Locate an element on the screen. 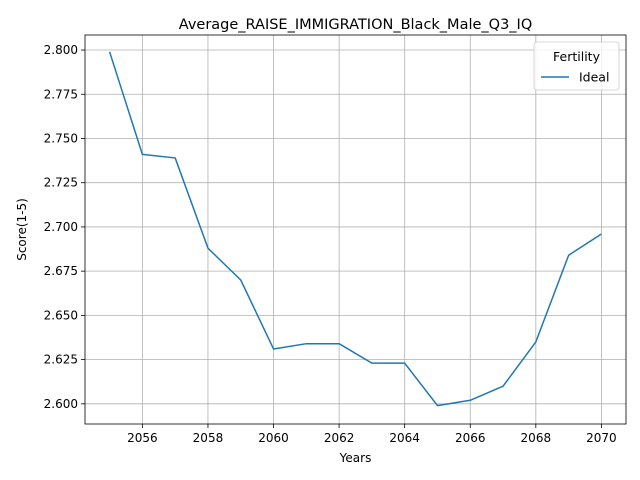 The height and width of the screenshot is (480, 640). x-axis-label: Years is located at coordinates (355, 458).